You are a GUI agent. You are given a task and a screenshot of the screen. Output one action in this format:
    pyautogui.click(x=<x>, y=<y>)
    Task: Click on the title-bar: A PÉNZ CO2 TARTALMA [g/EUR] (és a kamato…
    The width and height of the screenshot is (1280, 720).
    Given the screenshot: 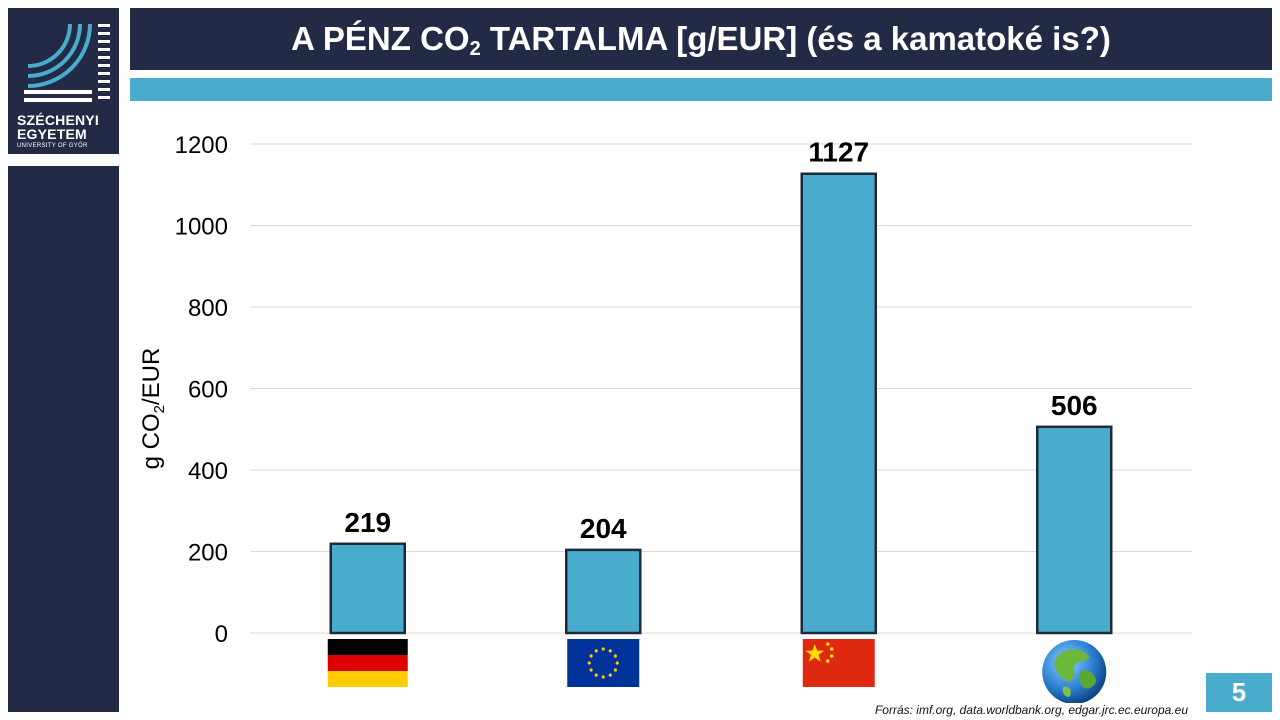 What is the action you would take?
    pyautogui.click(x=701, y=39)
    